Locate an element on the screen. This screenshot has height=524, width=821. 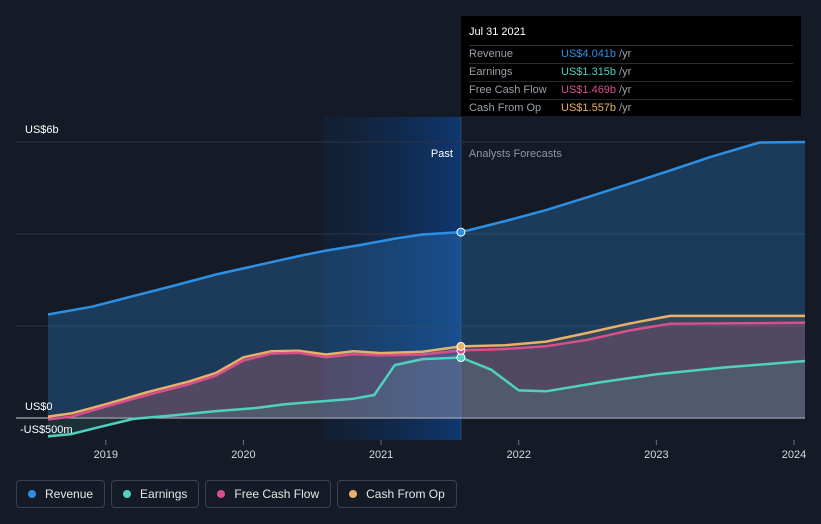
tooltip-row-earnings: Earnings US$1.315b /yr is located at coordinates (631, 73).